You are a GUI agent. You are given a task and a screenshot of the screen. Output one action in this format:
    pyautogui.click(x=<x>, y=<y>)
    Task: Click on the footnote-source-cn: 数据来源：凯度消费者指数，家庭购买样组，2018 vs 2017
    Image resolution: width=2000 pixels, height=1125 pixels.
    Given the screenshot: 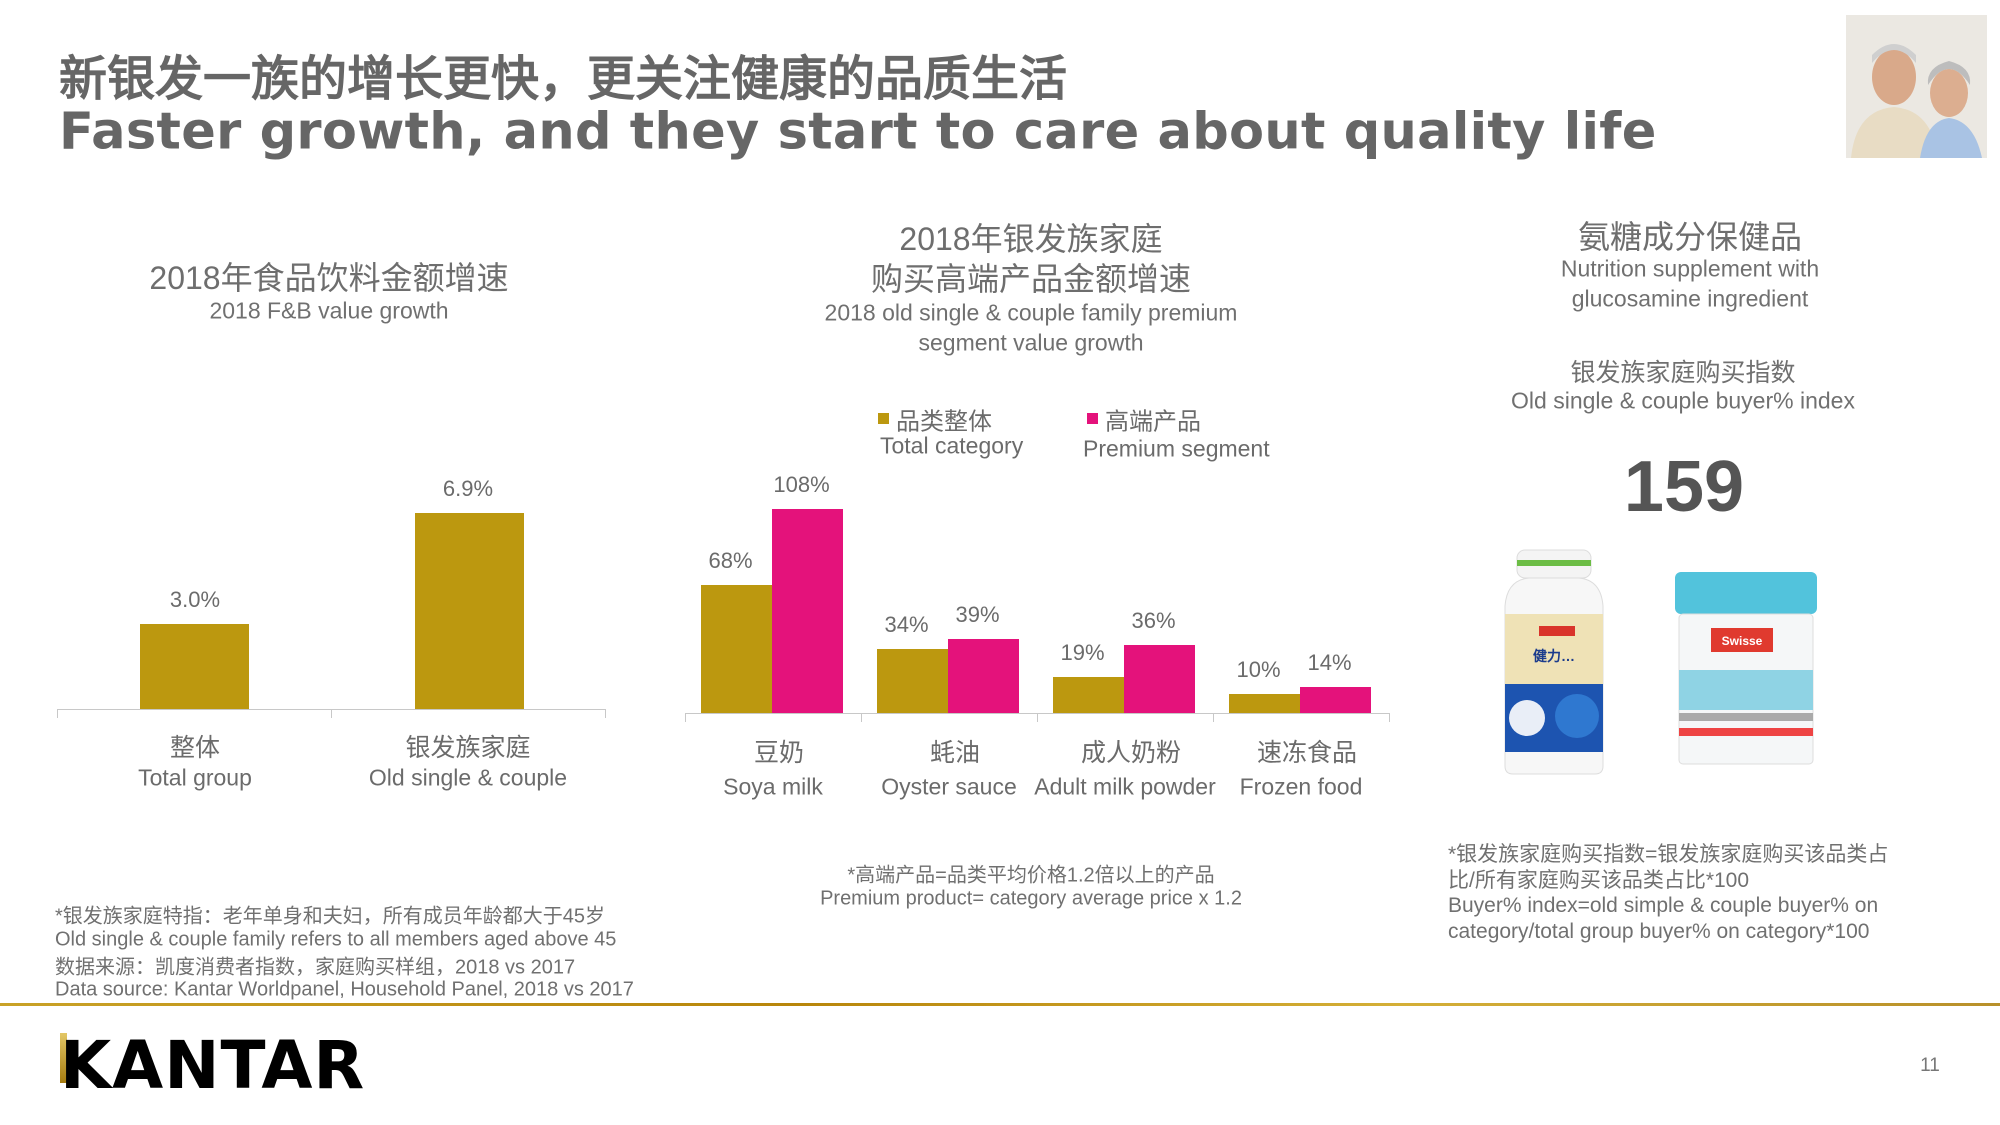 What is the action you would take?
    pyautogui.click(x=315, y=967)
    